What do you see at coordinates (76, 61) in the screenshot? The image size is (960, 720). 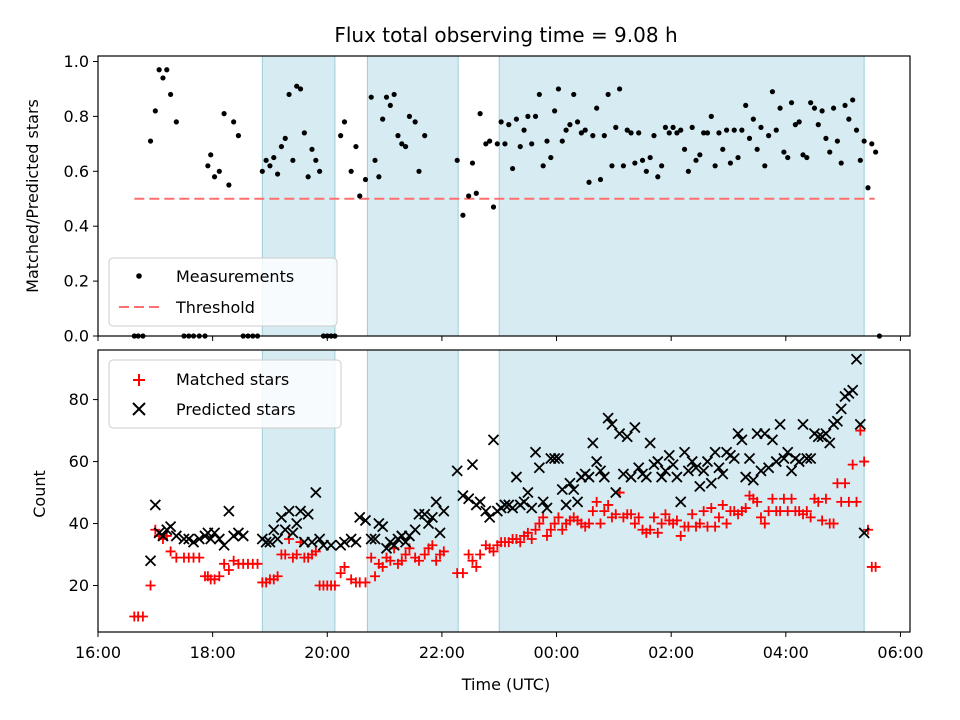 I see `y-tick-label: 1.0` at bounding box center [76, 61].